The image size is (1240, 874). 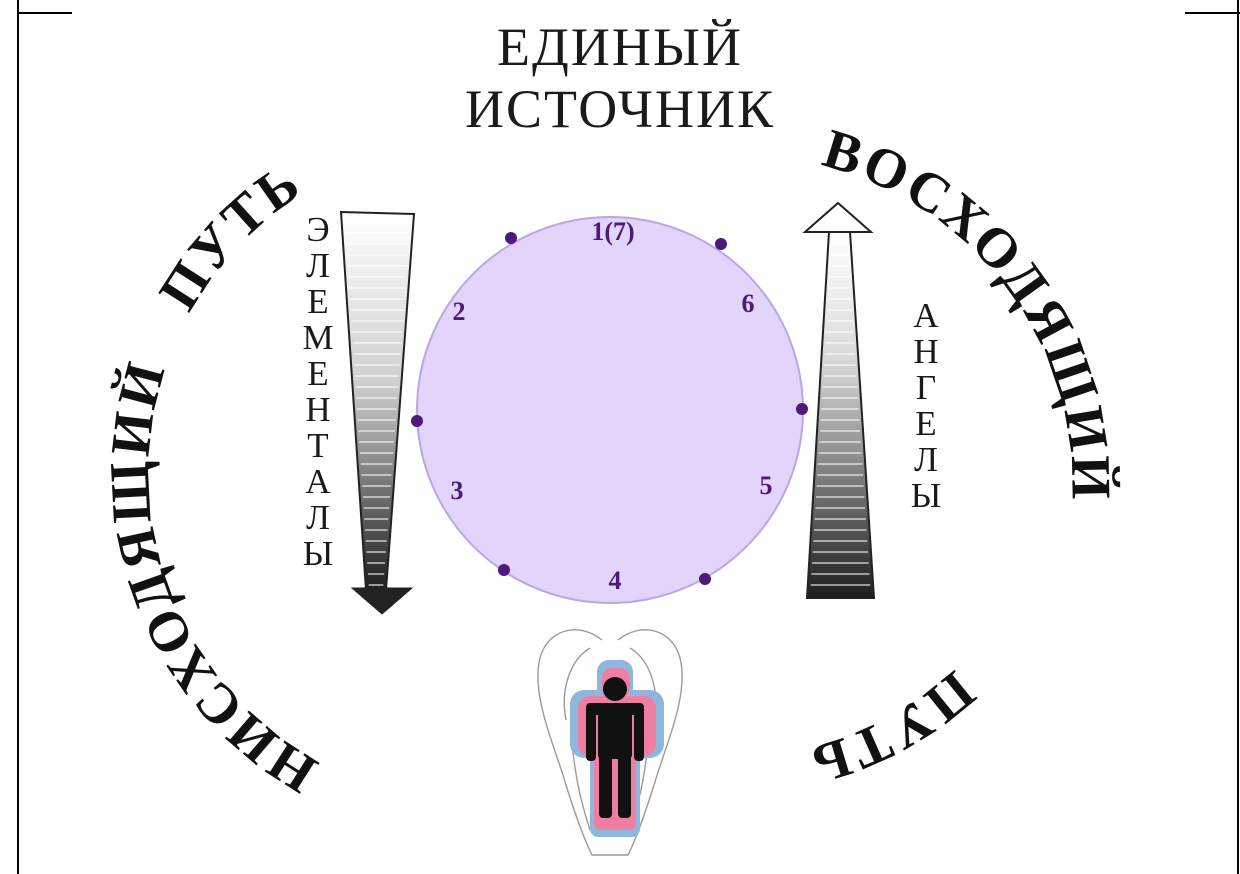 What do you see at coordinates (926, 351) in the screenshot?
I see `angels-letter: Н` at bounding box center [926, 351].